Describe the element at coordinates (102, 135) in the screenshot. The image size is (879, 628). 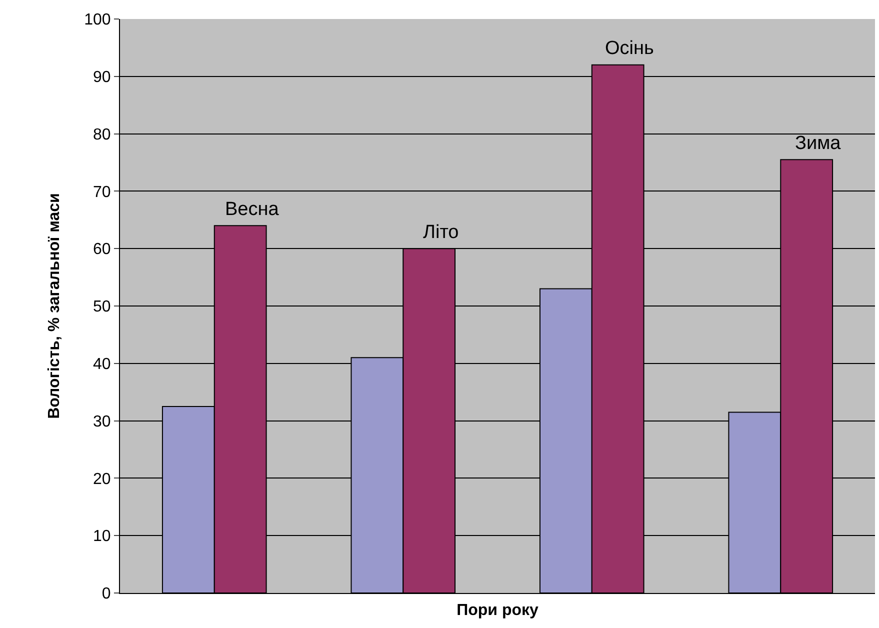
I see `y-tick-label: 80` at that location.